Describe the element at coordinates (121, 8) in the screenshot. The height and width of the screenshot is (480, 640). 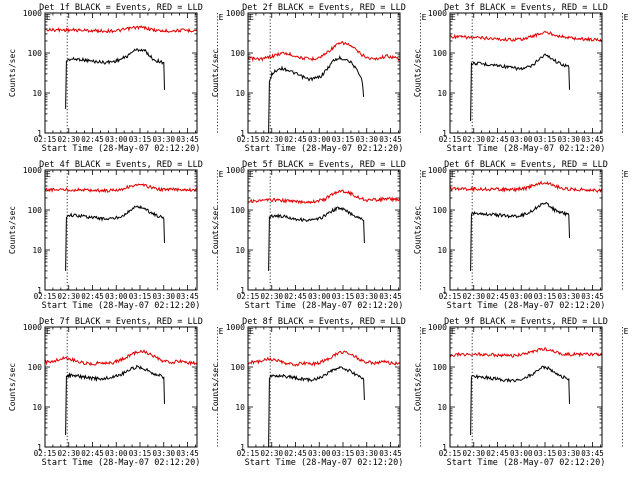
I see `panel-title: Det 1f BLACK = Events, RED = LLD` at that location.